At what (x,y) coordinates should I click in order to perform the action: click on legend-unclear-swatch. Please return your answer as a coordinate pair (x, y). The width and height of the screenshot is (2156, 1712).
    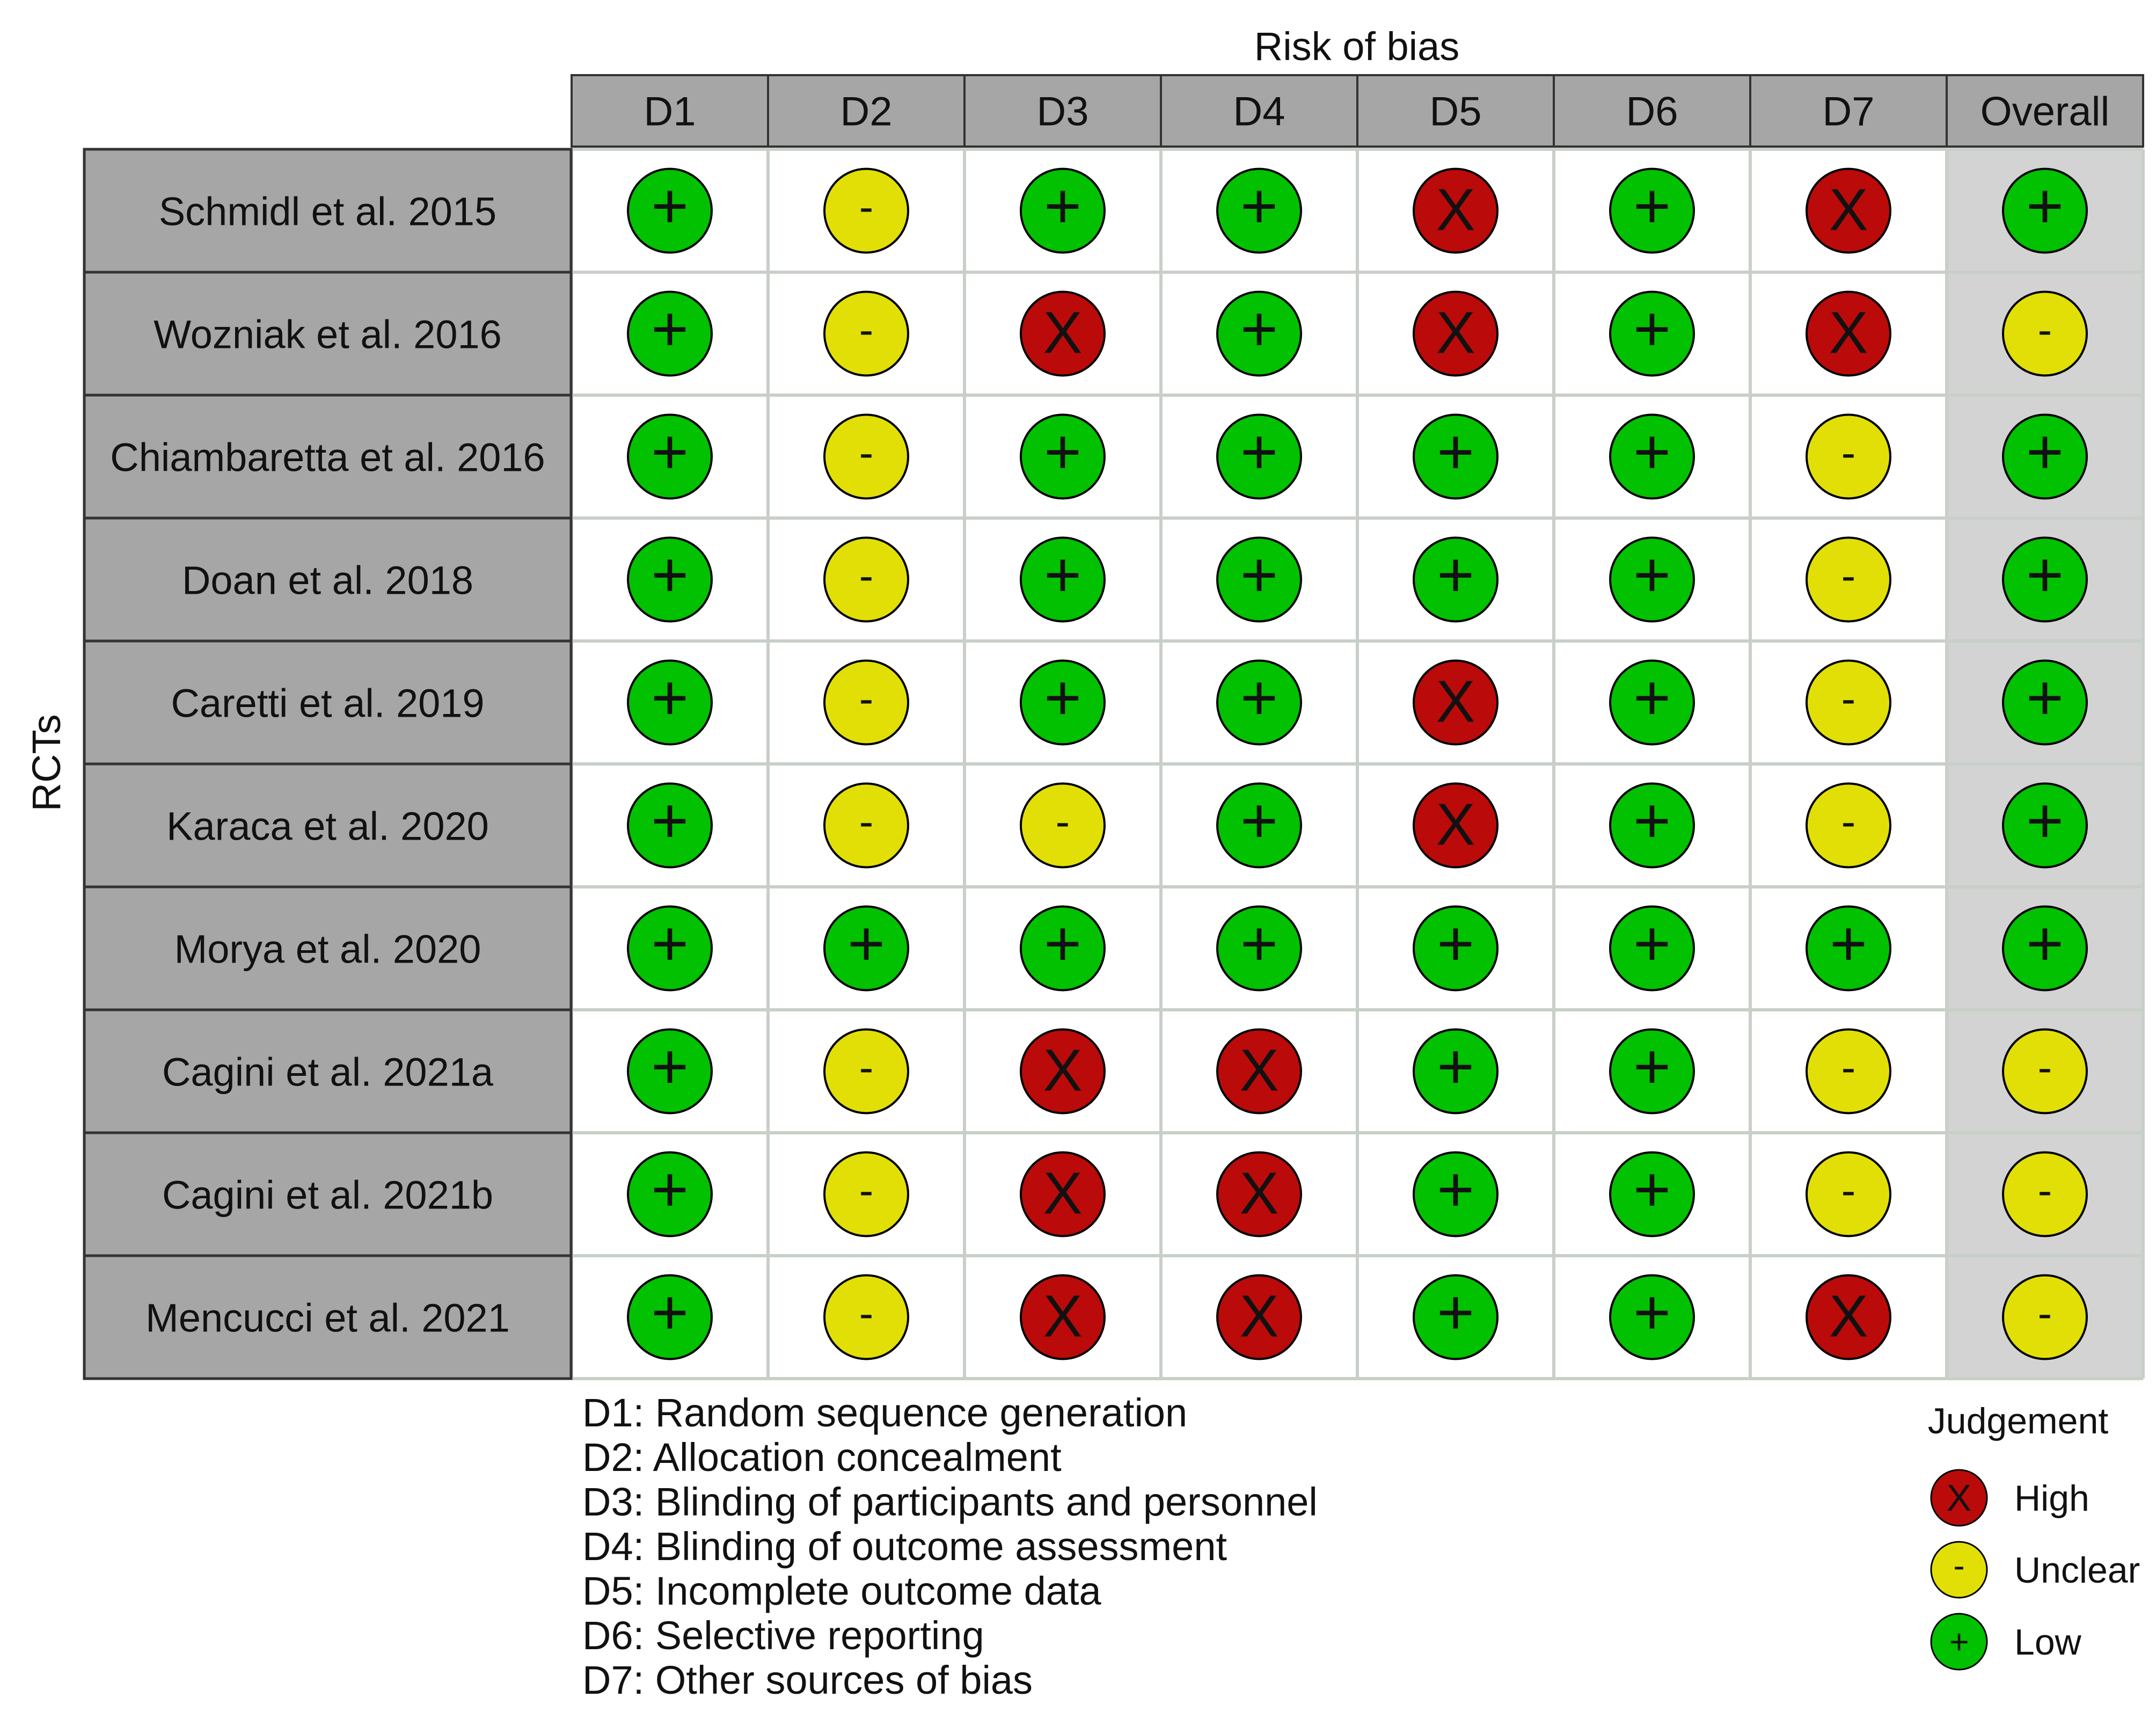
    Looking at the image, I should click on (1959, 1570).